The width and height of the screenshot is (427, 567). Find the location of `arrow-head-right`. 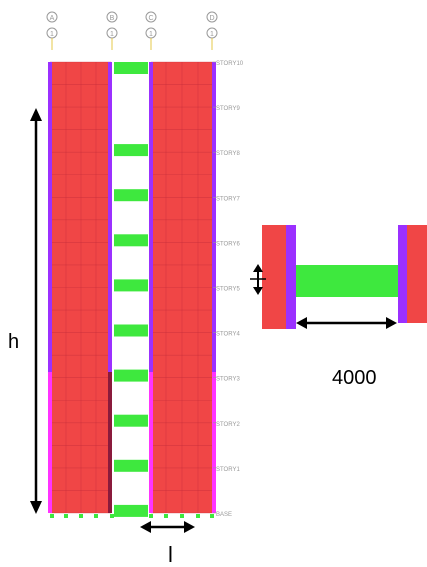

arrow-head-right is located at coordinates (189, 527).